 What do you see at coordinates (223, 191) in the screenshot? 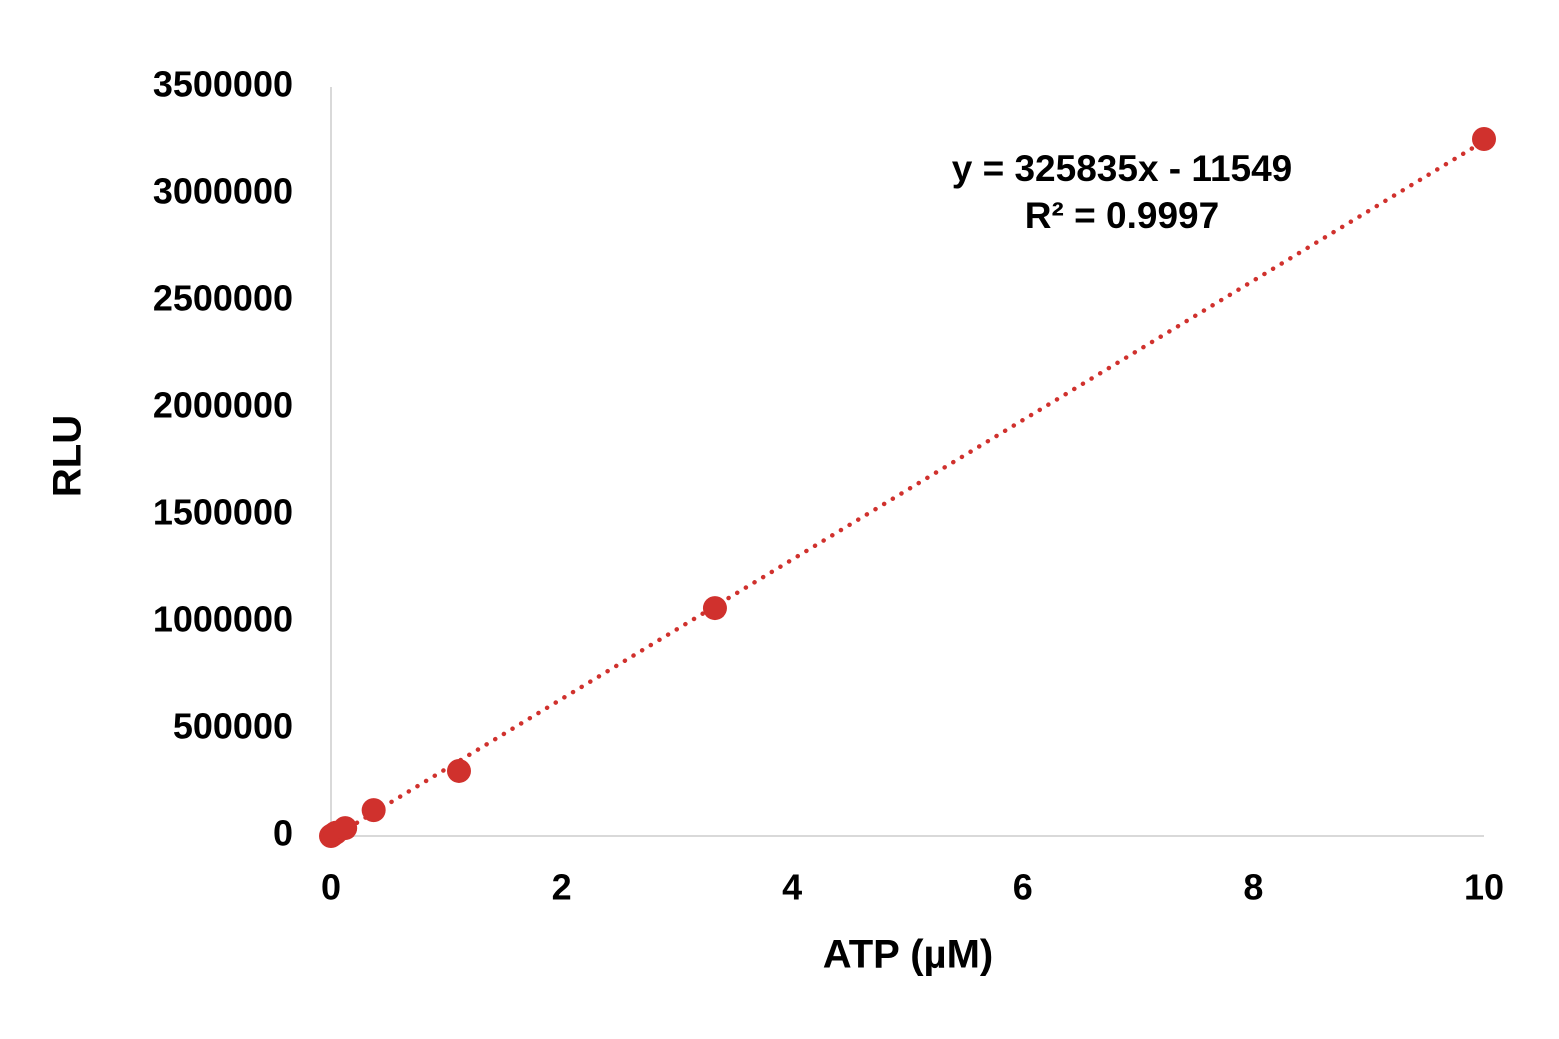
I see `y-tick-label: 3000000` at bounding box center [223, 191].